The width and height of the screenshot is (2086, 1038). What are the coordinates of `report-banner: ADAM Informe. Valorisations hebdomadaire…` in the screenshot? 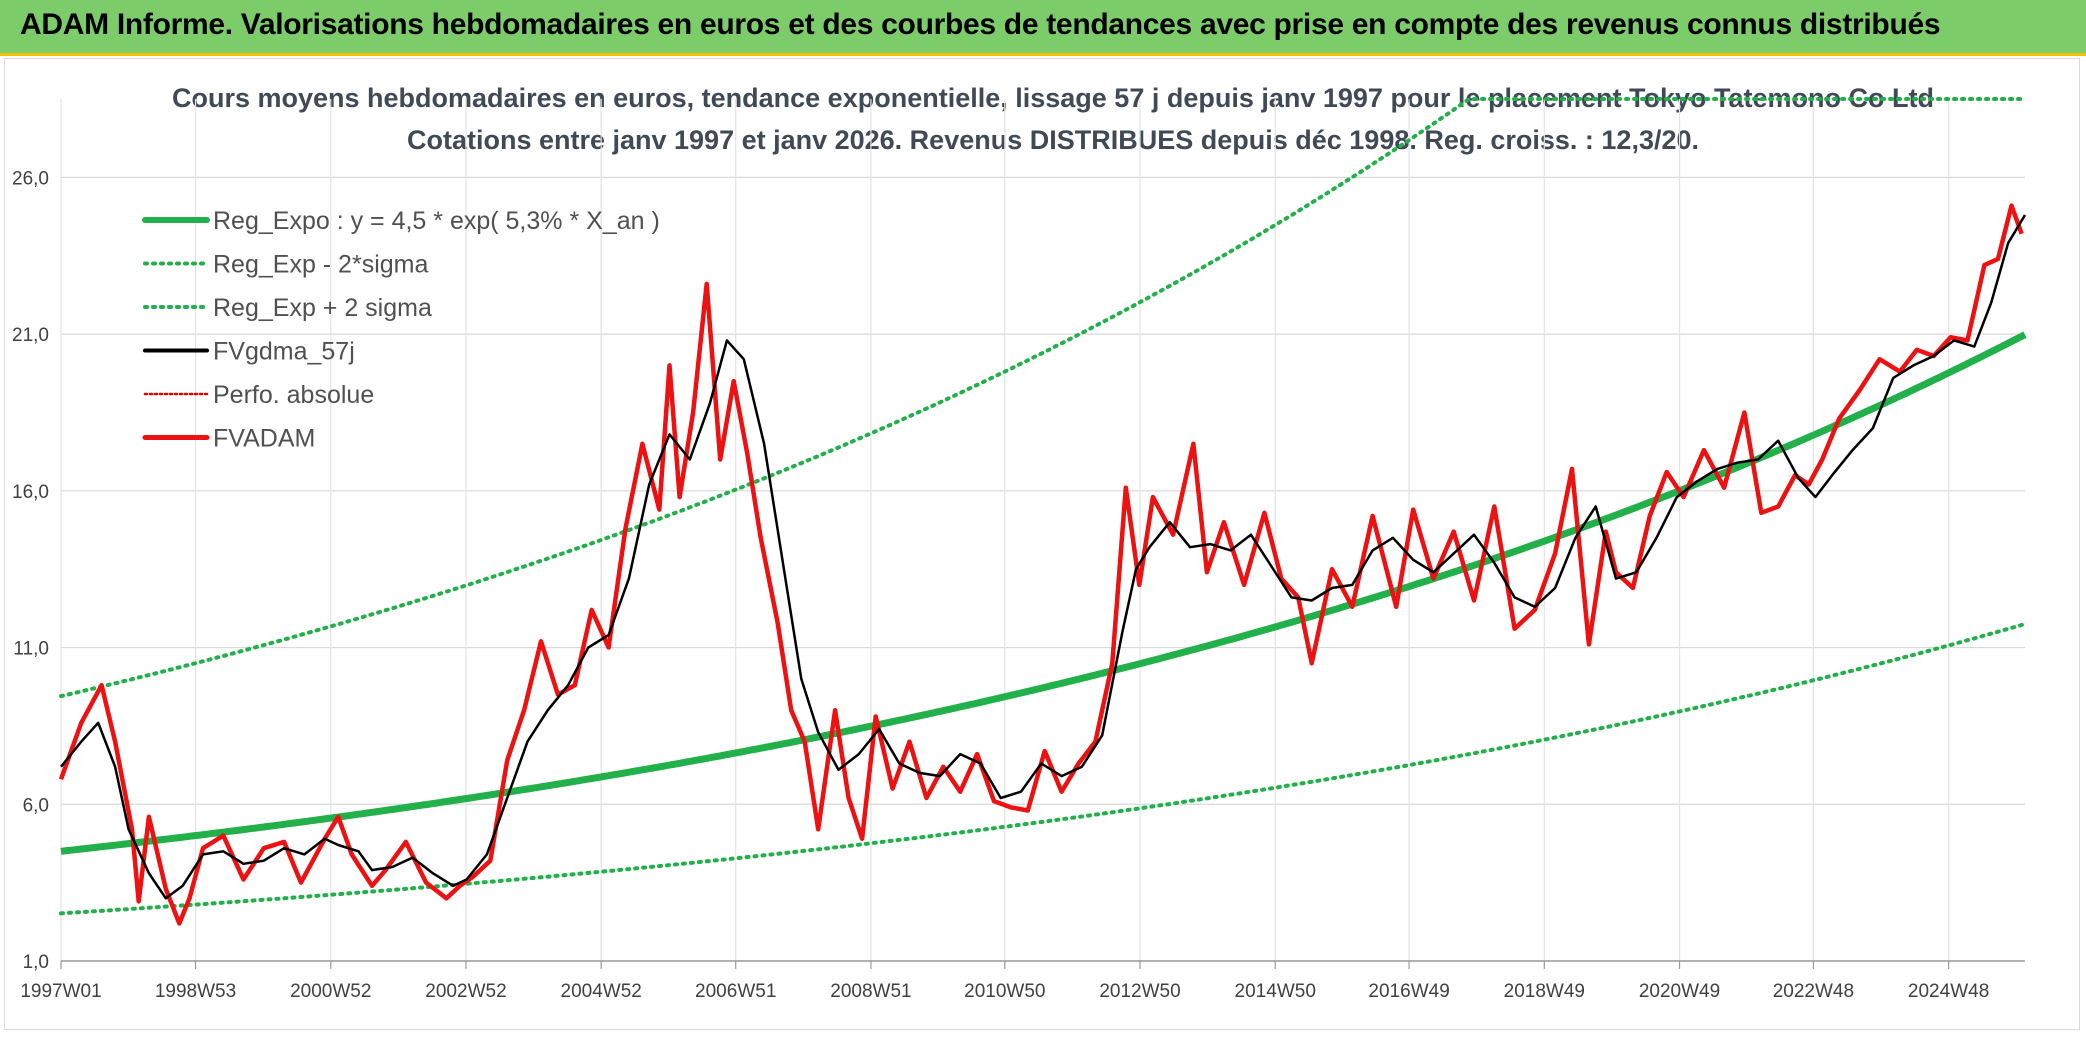 It's located at (1043, 28).